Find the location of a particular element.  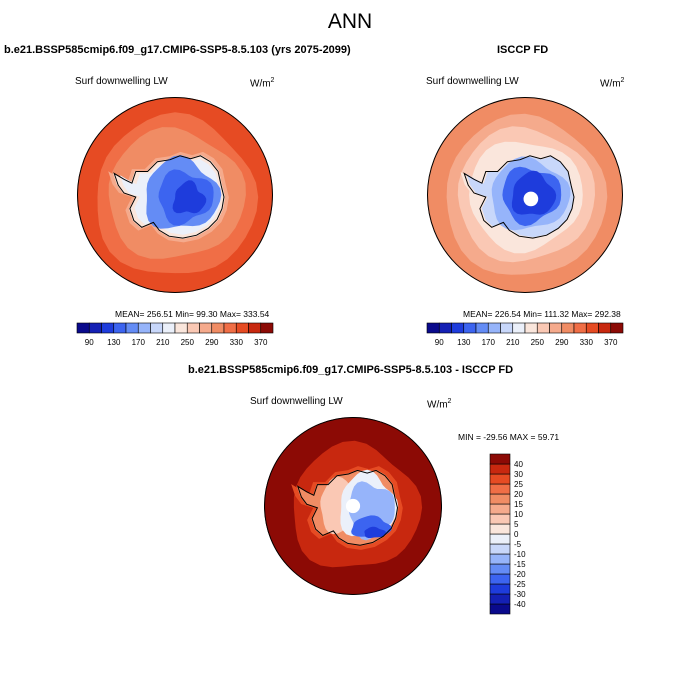

colorbar-tick-label: 15 is located at coordinates (518, 504).